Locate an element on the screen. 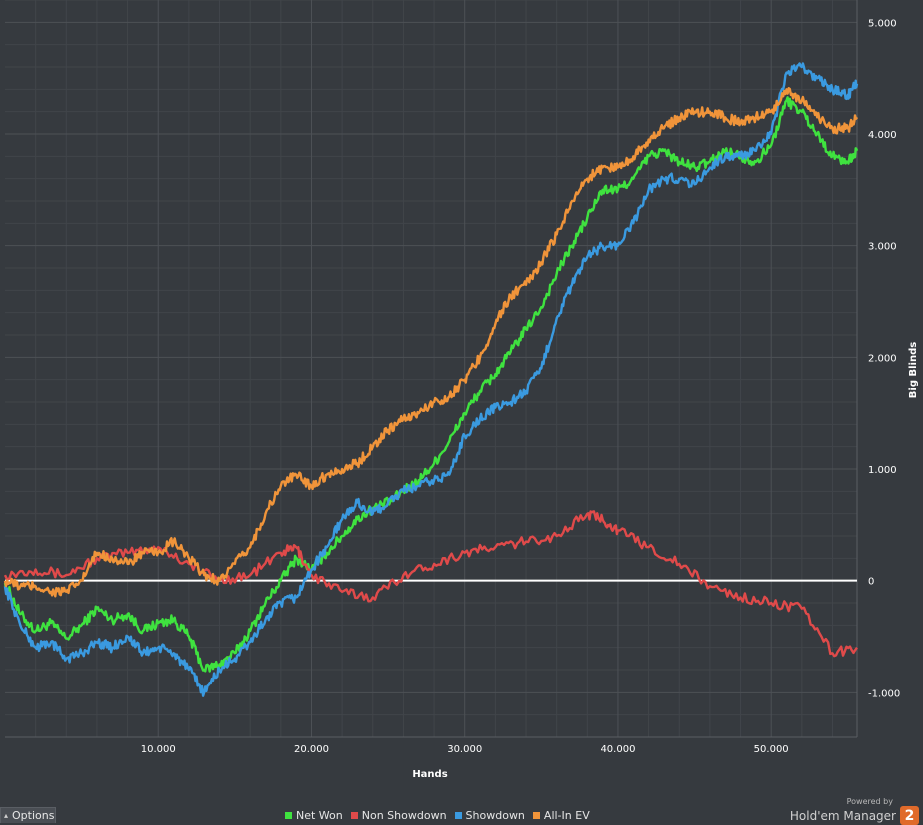  x-tick-label: 50.000 is located at coordinates (771, 749).